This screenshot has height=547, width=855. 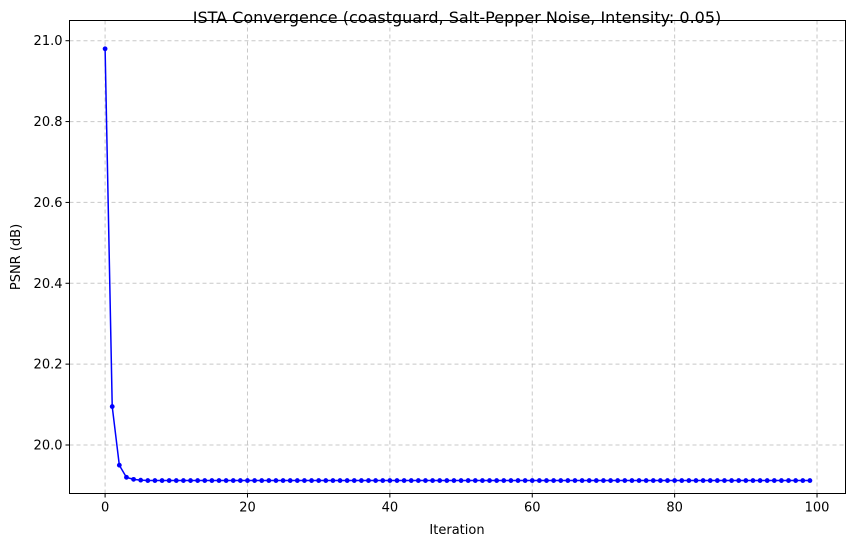 I want to click on x-tick-label: 0, so click(x=105, y=508).